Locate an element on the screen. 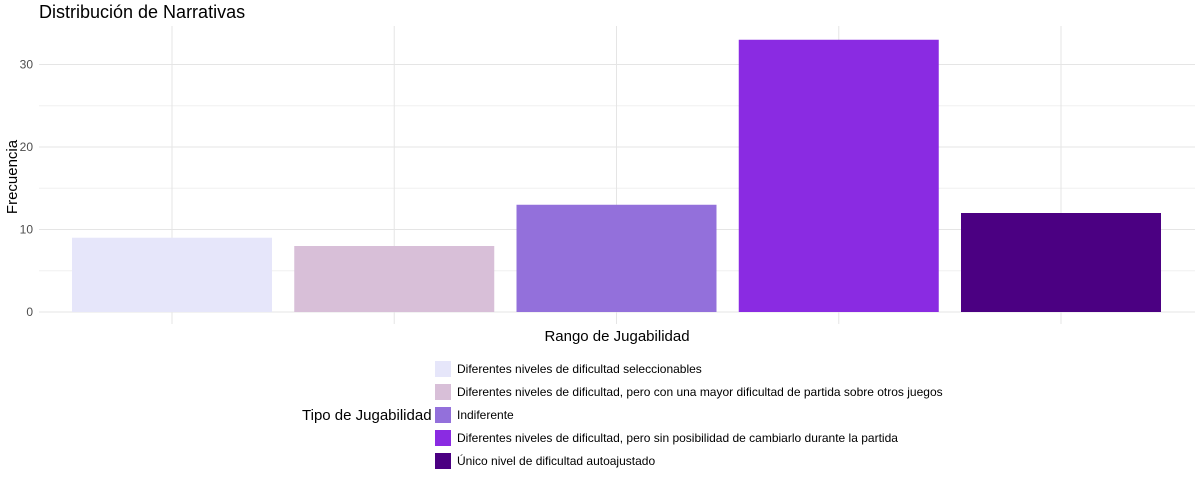 This screenshot has height=480, width=1200. y-tick-label: 30 is located at coordinates (27, 65).